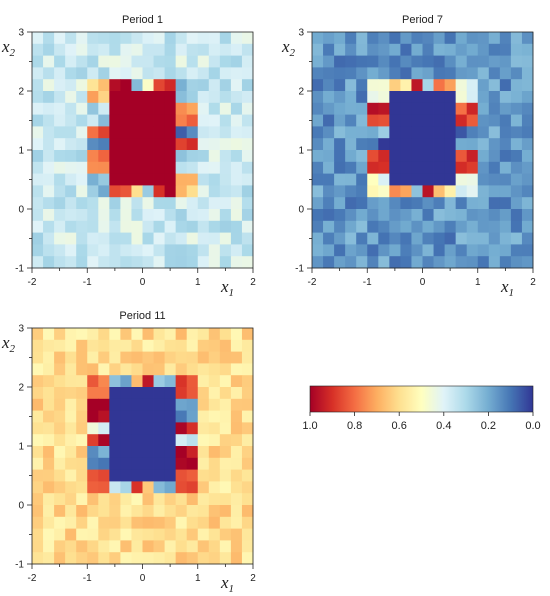 This screenshot has width=550, height=596. Describe the element at coordinates (299, 269) in the screenshot. I see `y-tick-label: -1` at that location.